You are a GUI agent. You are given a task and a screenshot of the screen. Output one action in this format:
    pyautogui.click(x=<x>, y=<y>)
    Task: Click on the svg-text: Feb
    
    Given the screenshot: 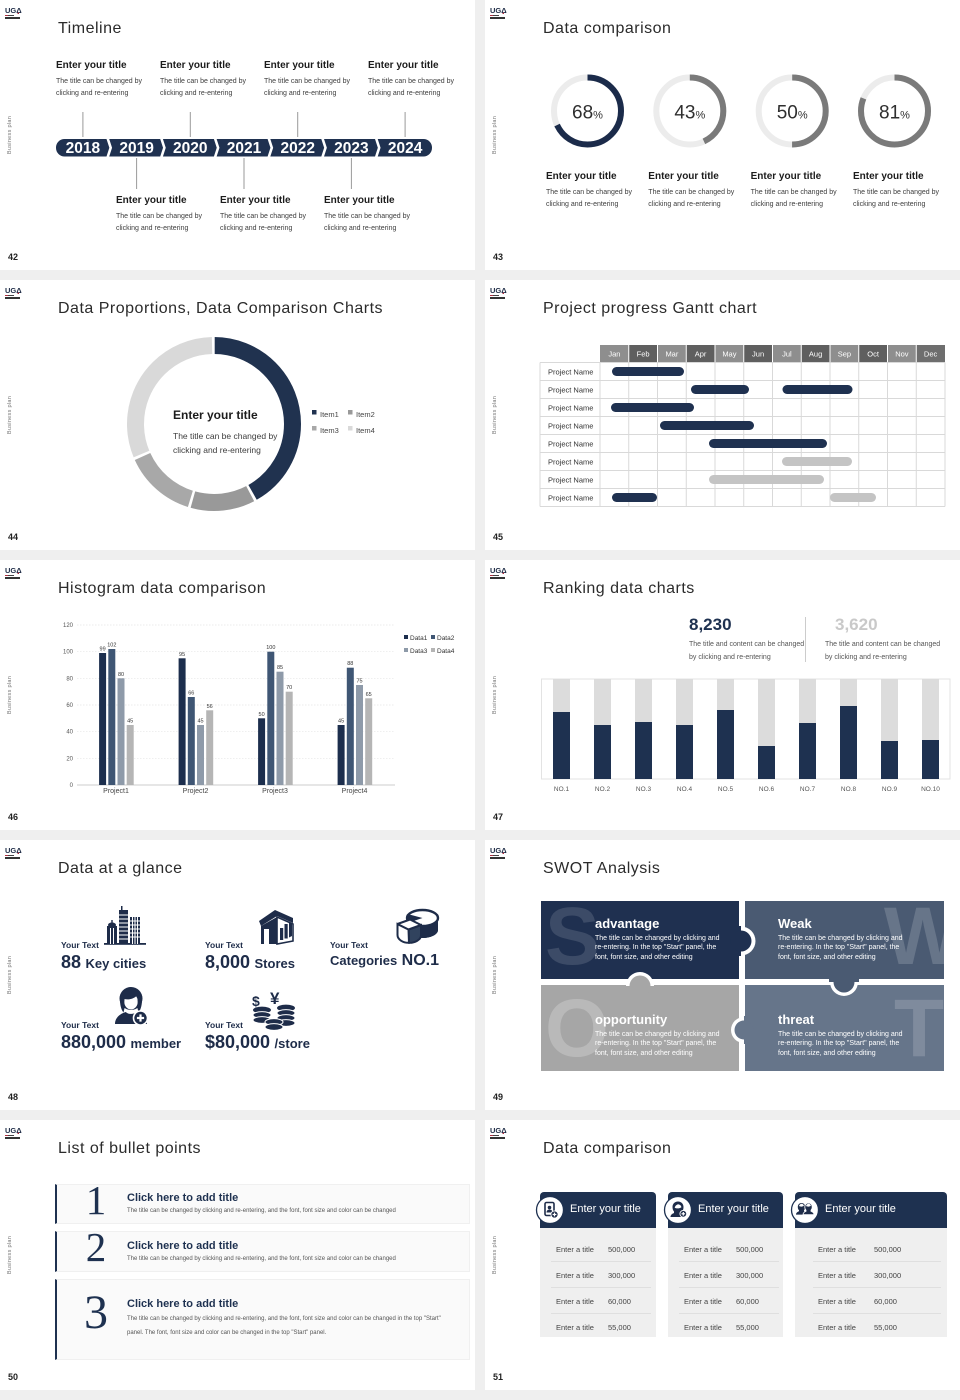 What is the action you would take?
    pyautogui.click(x=643, y=354)
    